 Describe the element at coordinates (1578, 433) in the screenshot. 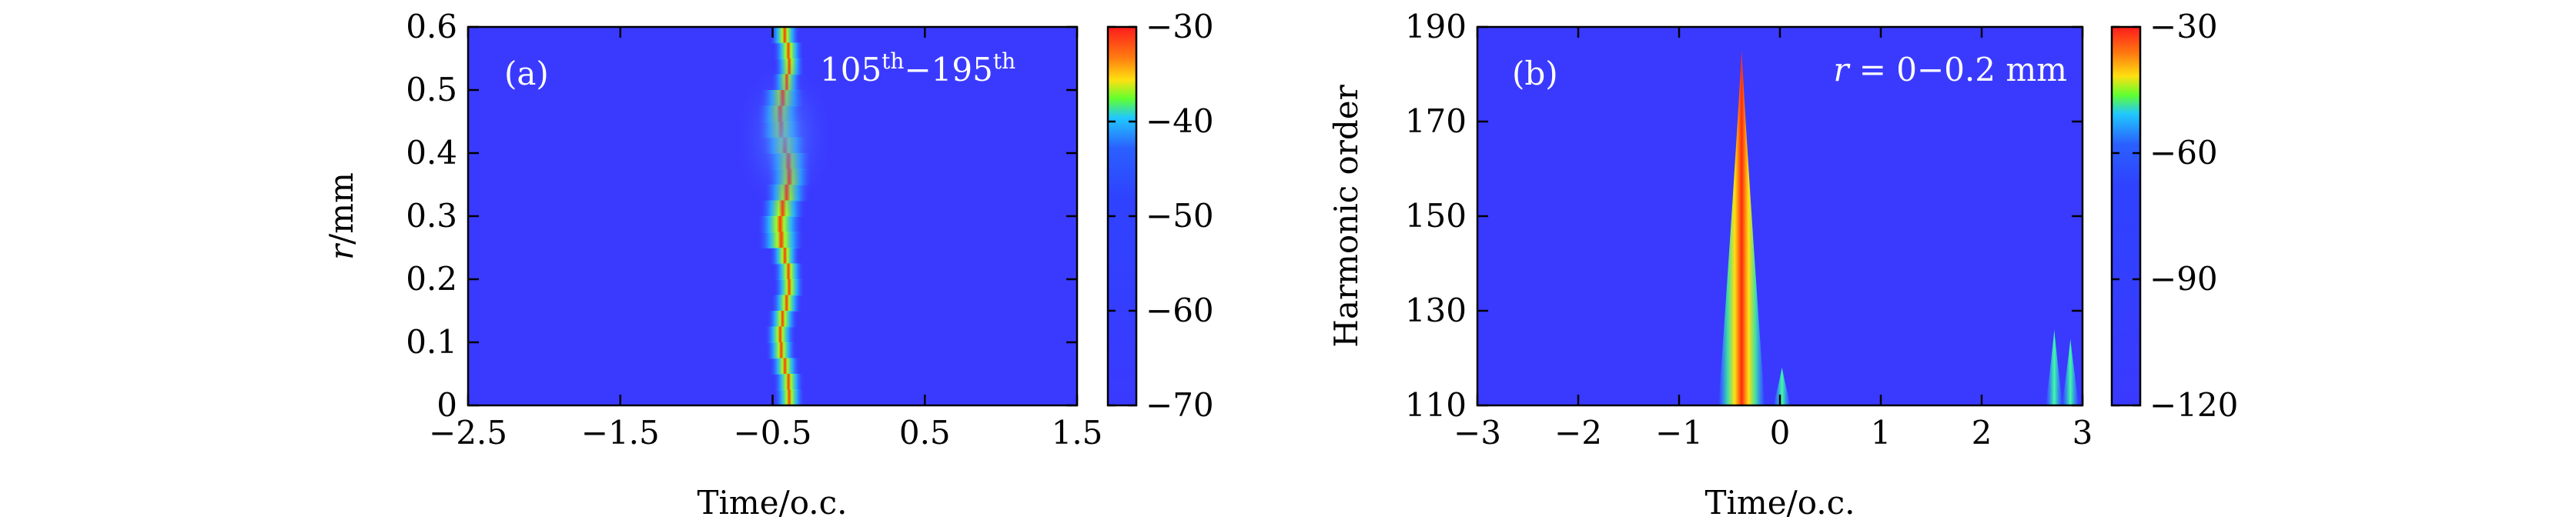

I see `x-tick-label: −2` at that location.